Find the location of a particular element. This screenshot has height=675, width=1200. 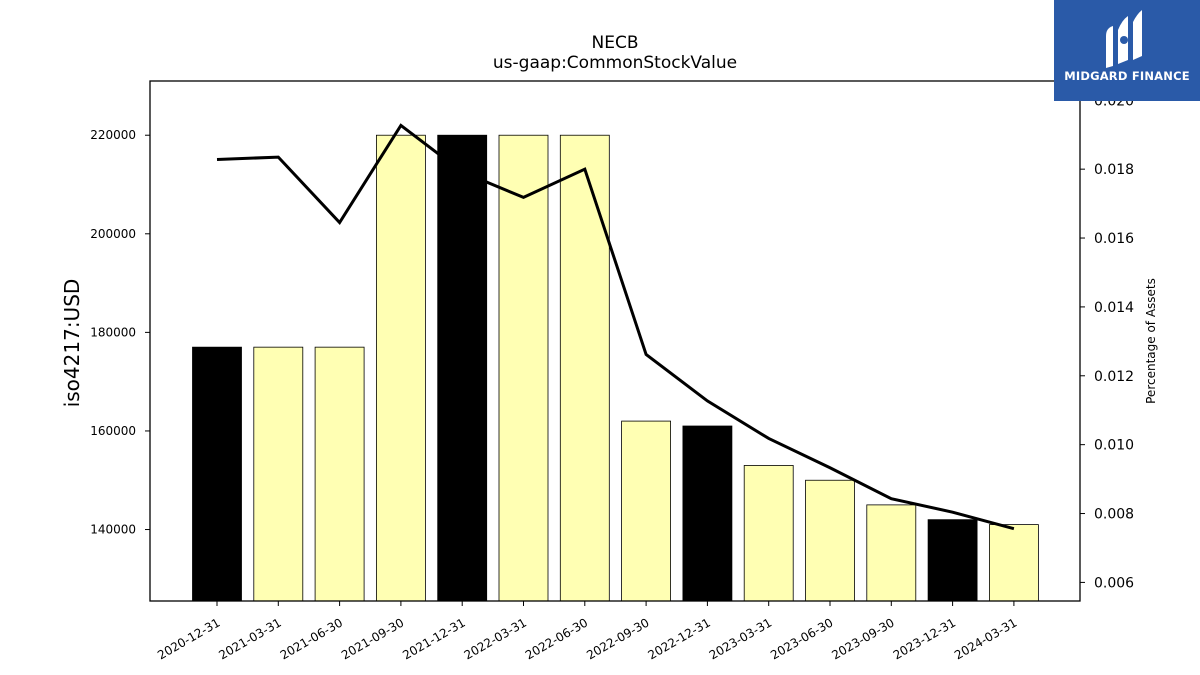

y-tick-label: 220000 is located at coordinates (113, 135).